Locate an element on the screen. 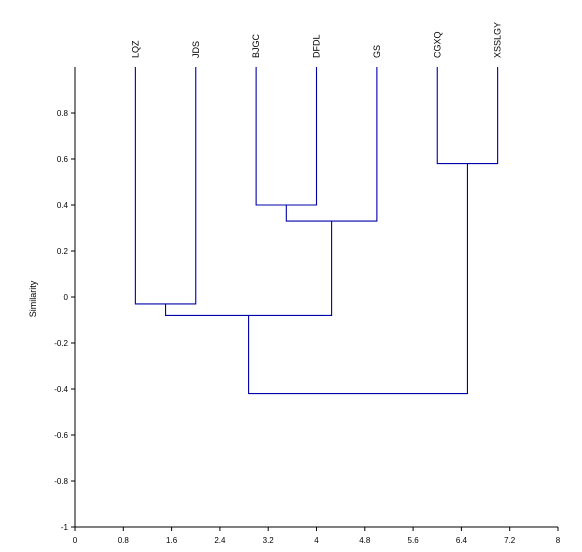 This screenshot has width=582, height=552. x-tick-label: 1.6 is located at coordinates (172, 540).